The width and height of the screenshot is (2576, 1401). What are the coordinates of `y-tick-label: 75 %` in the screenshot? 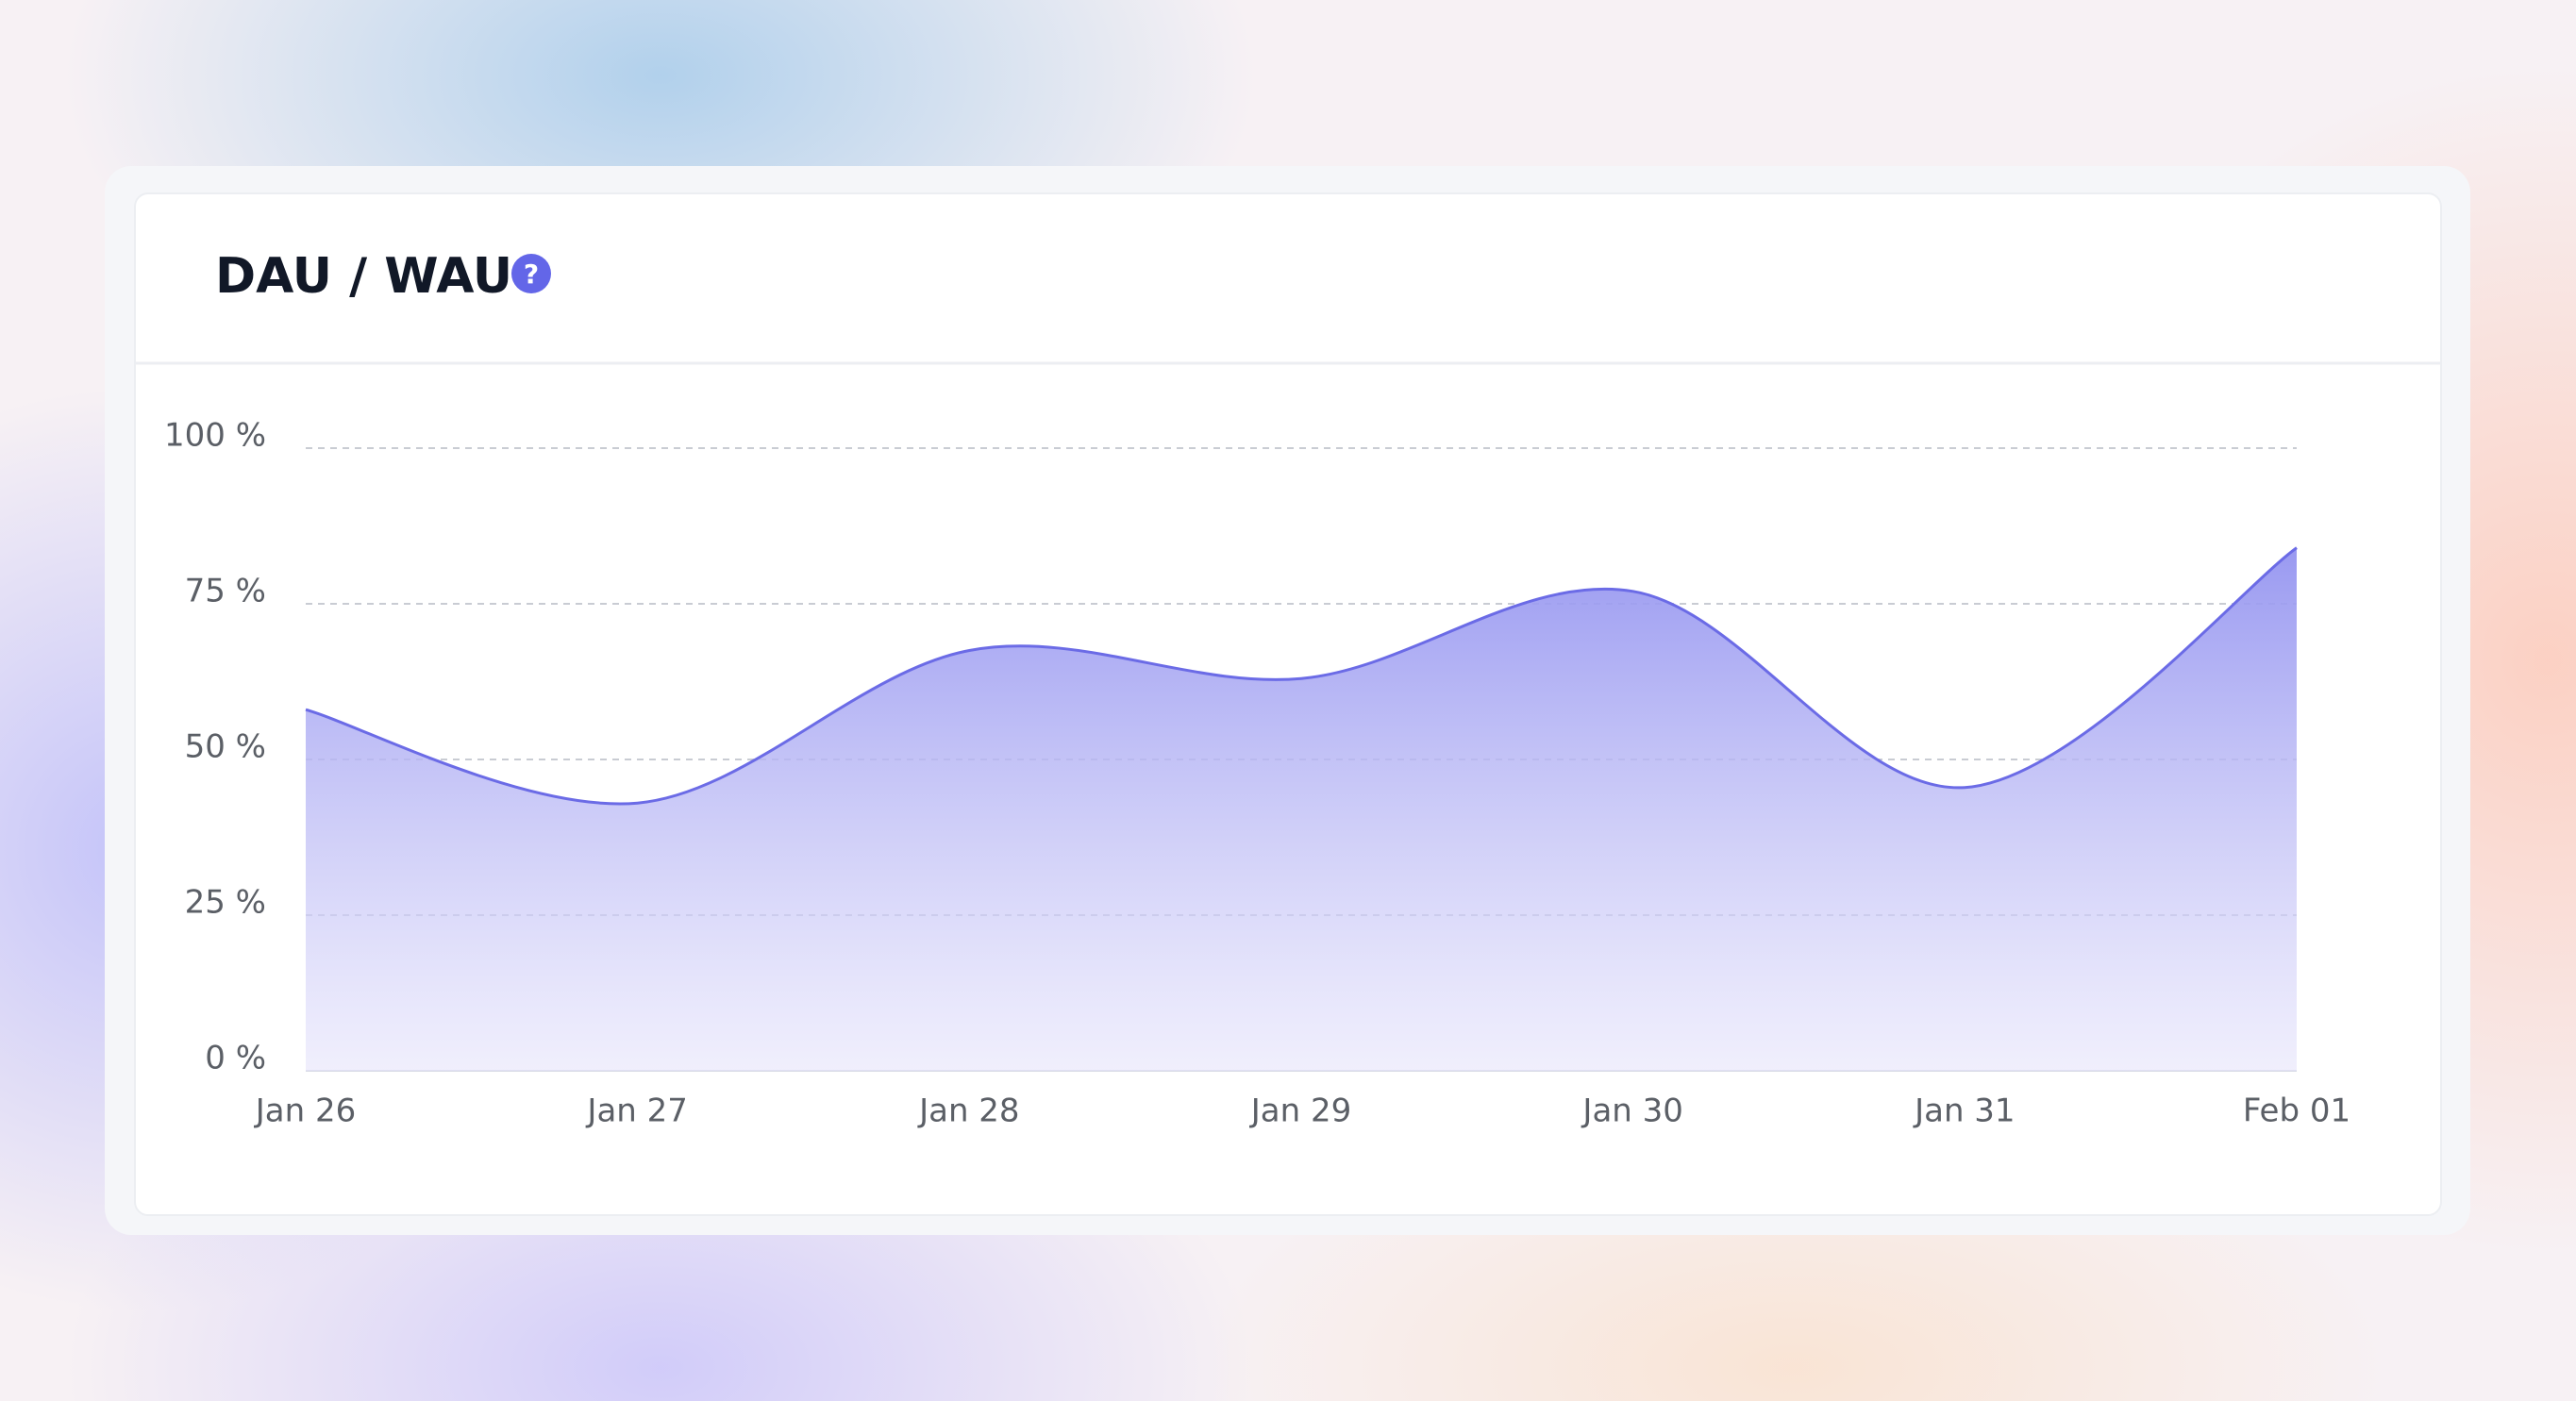 It's located at (225, 591).